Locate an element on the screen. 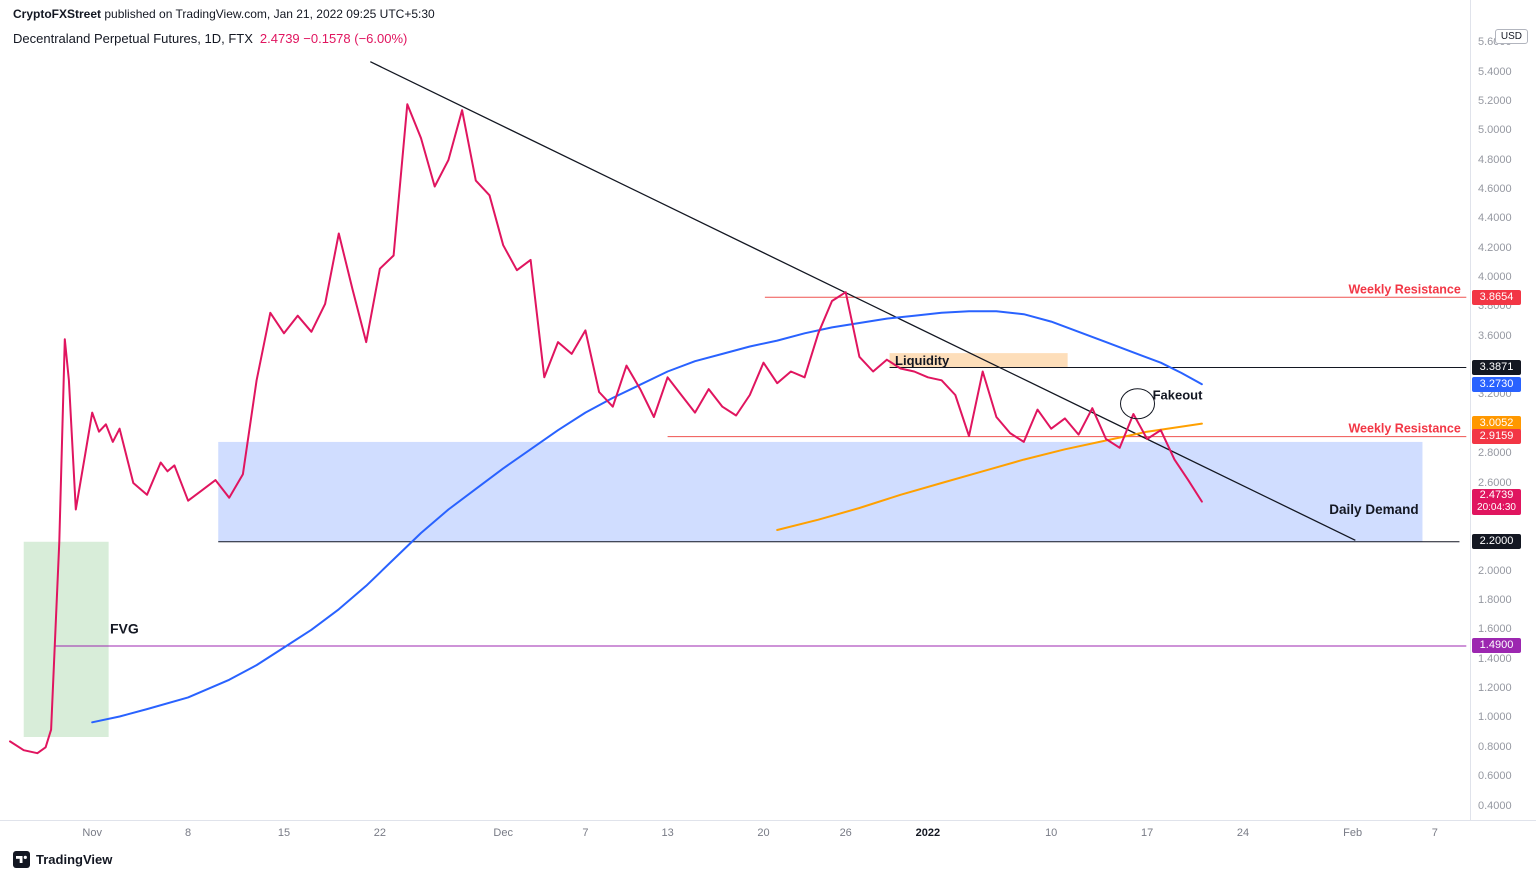 This screenshot has width=1536, height=873. time-axis-label-feb: Feb is located at coordinates (1353, 833).